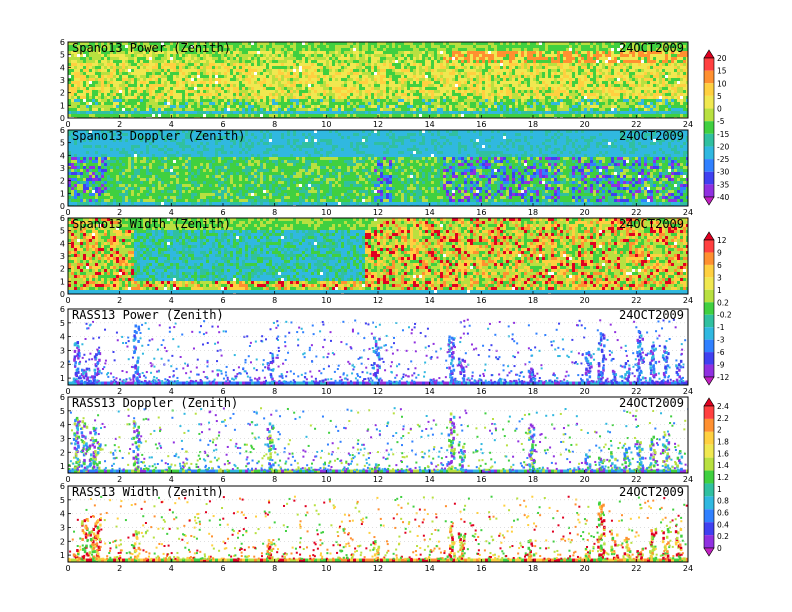  Describe the element at coordinates (717, 308) in the screenshot. I see `colorbar-width: 12 9 6 3 1 0.2 -0.2 -1 -3 -6 -9 -12` at that location.